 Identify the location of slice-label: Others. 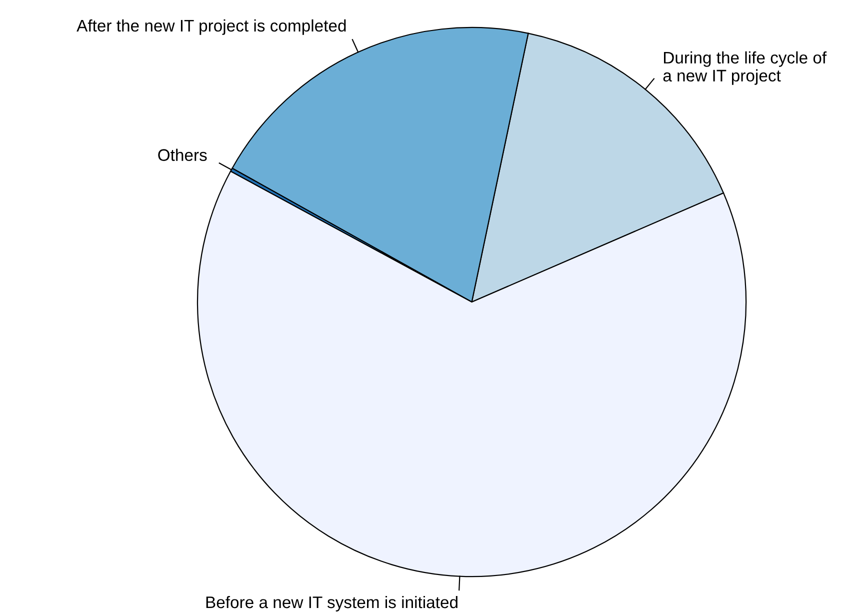
(182, 154).